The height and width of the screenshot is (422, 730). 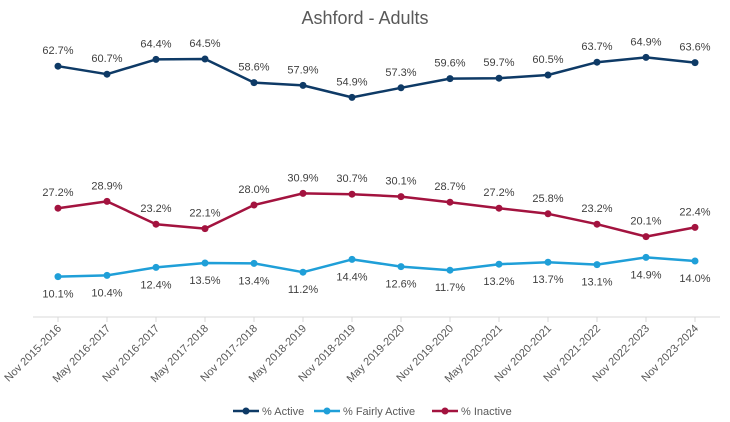 I want to click on data-label: 28.9%, so click(x=106, y=186).